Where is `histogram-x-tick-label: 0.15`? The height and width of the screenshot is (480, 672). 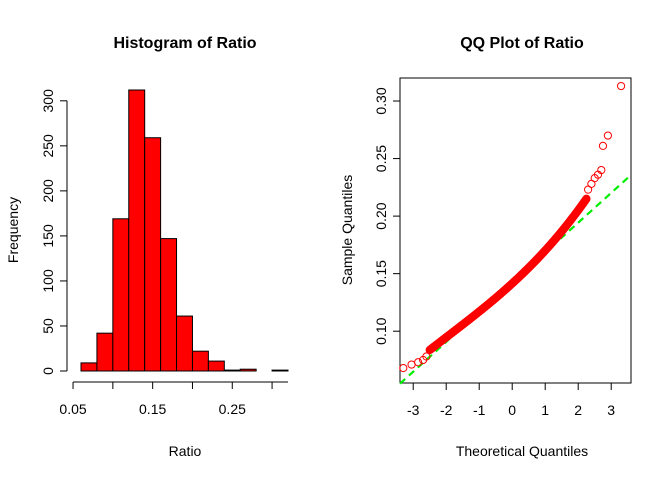
histogram-x-tick-label: 0.15 is located at coordinates (152, 409).